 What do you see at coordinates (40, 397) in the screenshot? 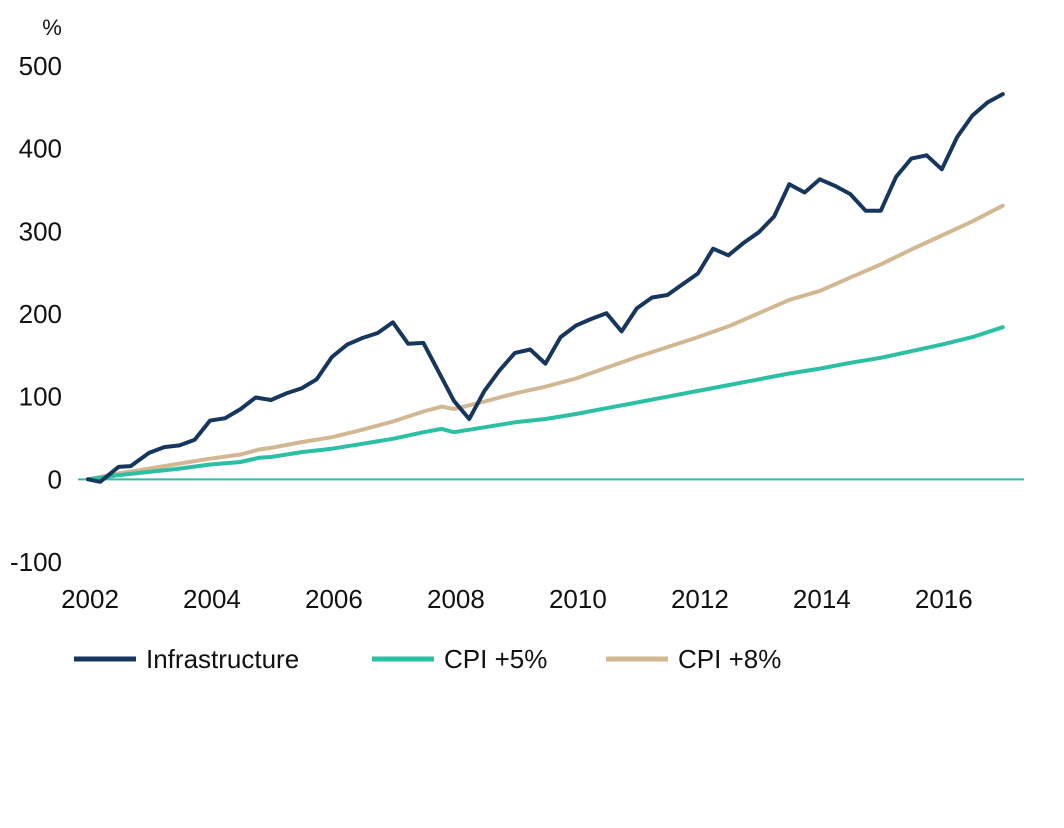
I see `y-tick-label: 100` at bounding box center [40, 397].